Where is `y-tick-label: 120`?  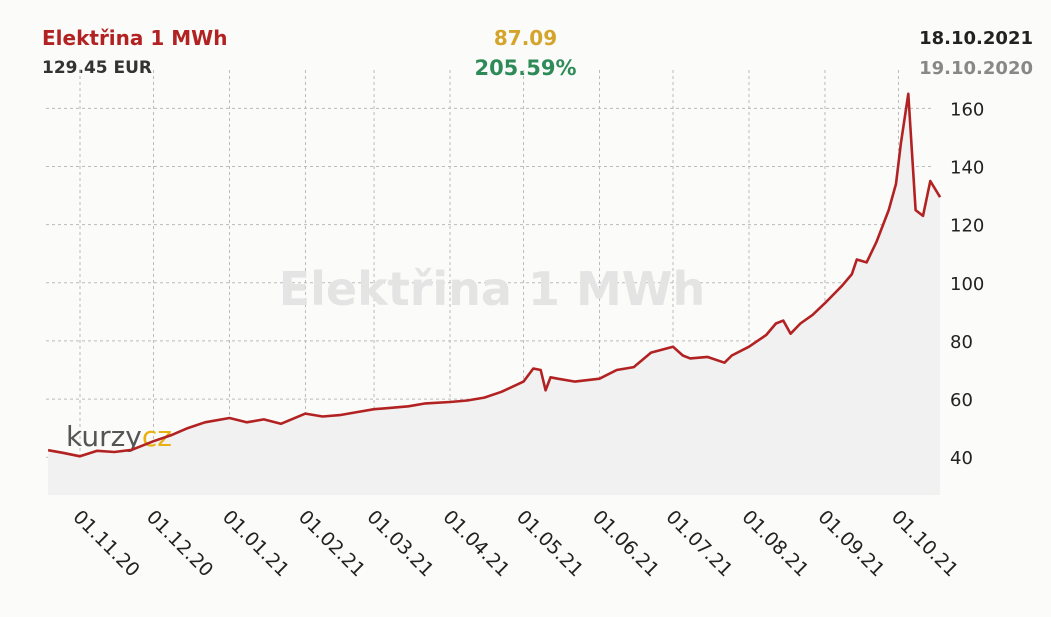 y-tick-label: 120 is located at coordinates (967, 226).